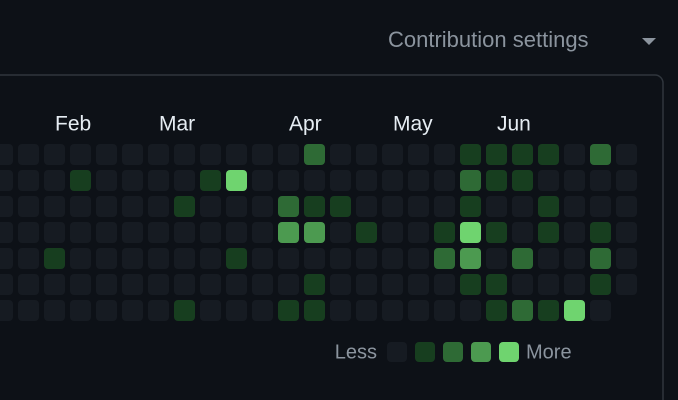 The image size is (678, 400). I want to click on settings-button: Contribution settings, so click(488, 39).